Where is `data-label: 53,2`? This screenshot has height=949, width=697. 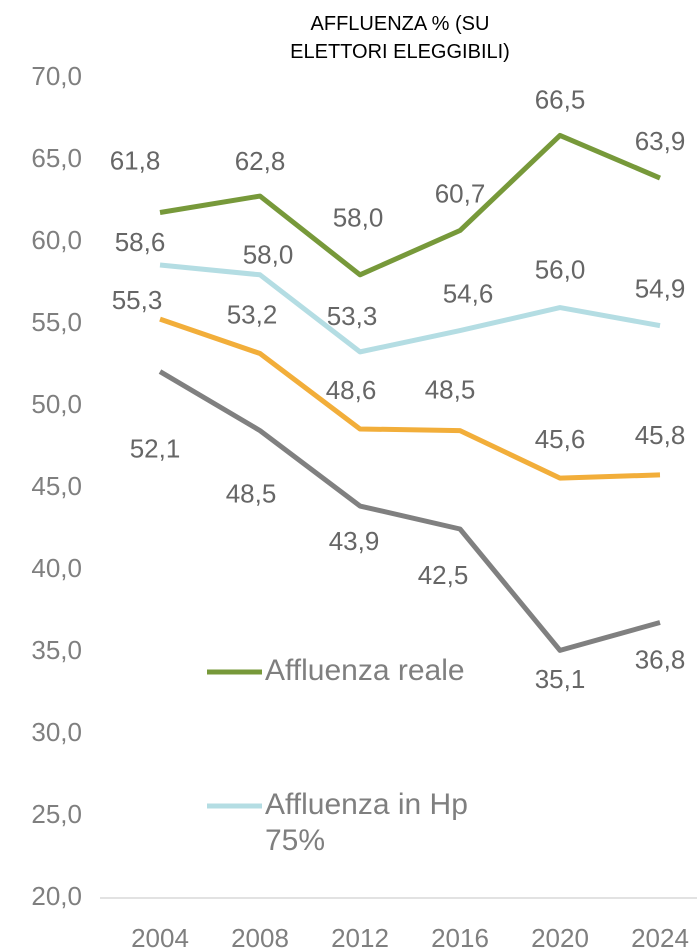 data-label: 53,2 is located at coordinates (252, 314).